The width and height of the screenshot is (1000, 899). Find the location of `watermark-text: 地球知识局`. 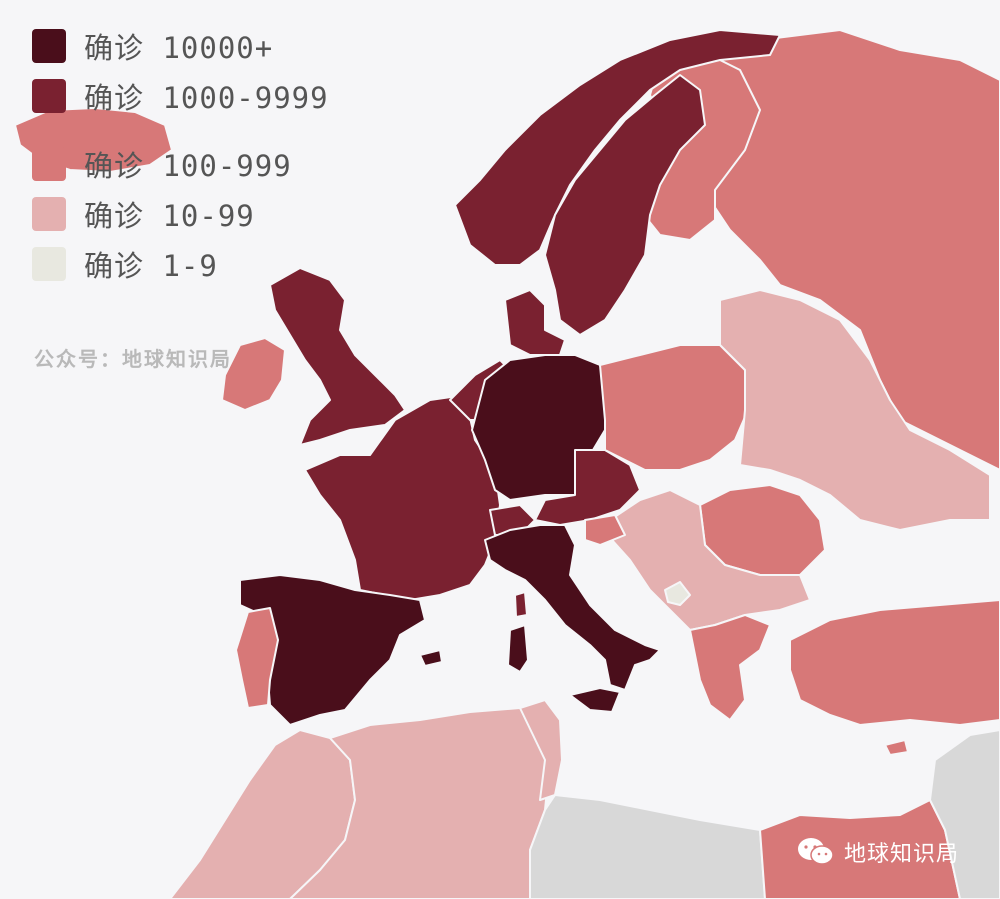

watermark-text: 地球知识局 is located at coordinates (902, 854).